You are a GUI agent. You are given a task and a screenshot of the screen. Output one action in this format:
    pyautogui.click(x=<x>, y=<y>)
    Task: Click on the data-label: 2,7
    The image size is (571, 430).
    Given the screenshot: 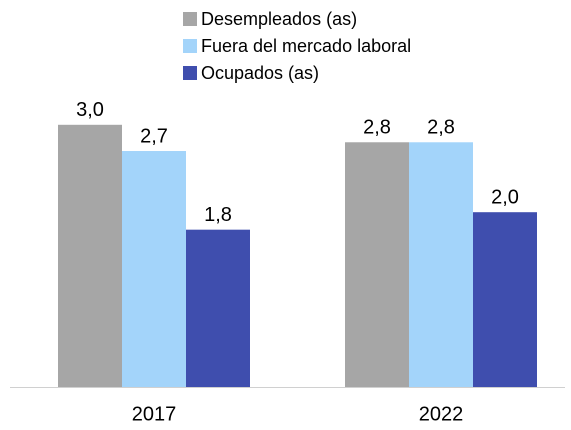 What is the action you would take?
    pyautogui.click(x=154, y=136)
    